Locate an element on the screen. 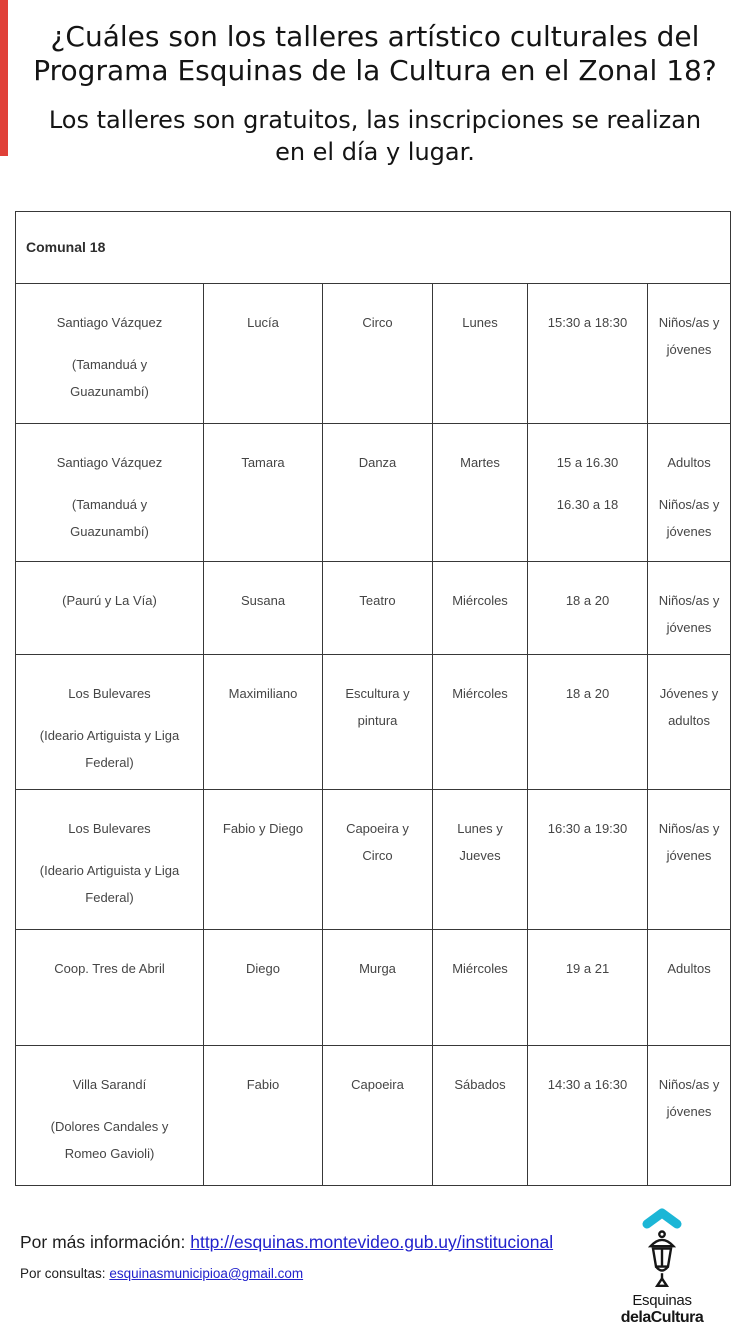  cell-workshop: Escultura y pintura is located at coordinates (377, 722).